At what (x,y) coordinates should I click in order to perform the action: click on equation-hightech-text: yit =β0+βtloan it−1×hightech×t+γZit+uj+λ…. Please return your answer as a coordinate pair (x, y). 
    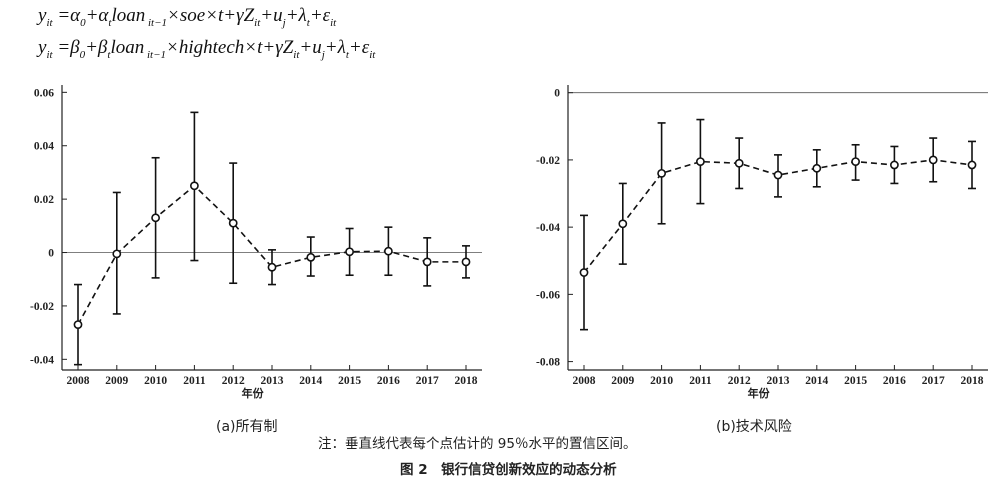
    Looking at the image, I should click on (207, 49).